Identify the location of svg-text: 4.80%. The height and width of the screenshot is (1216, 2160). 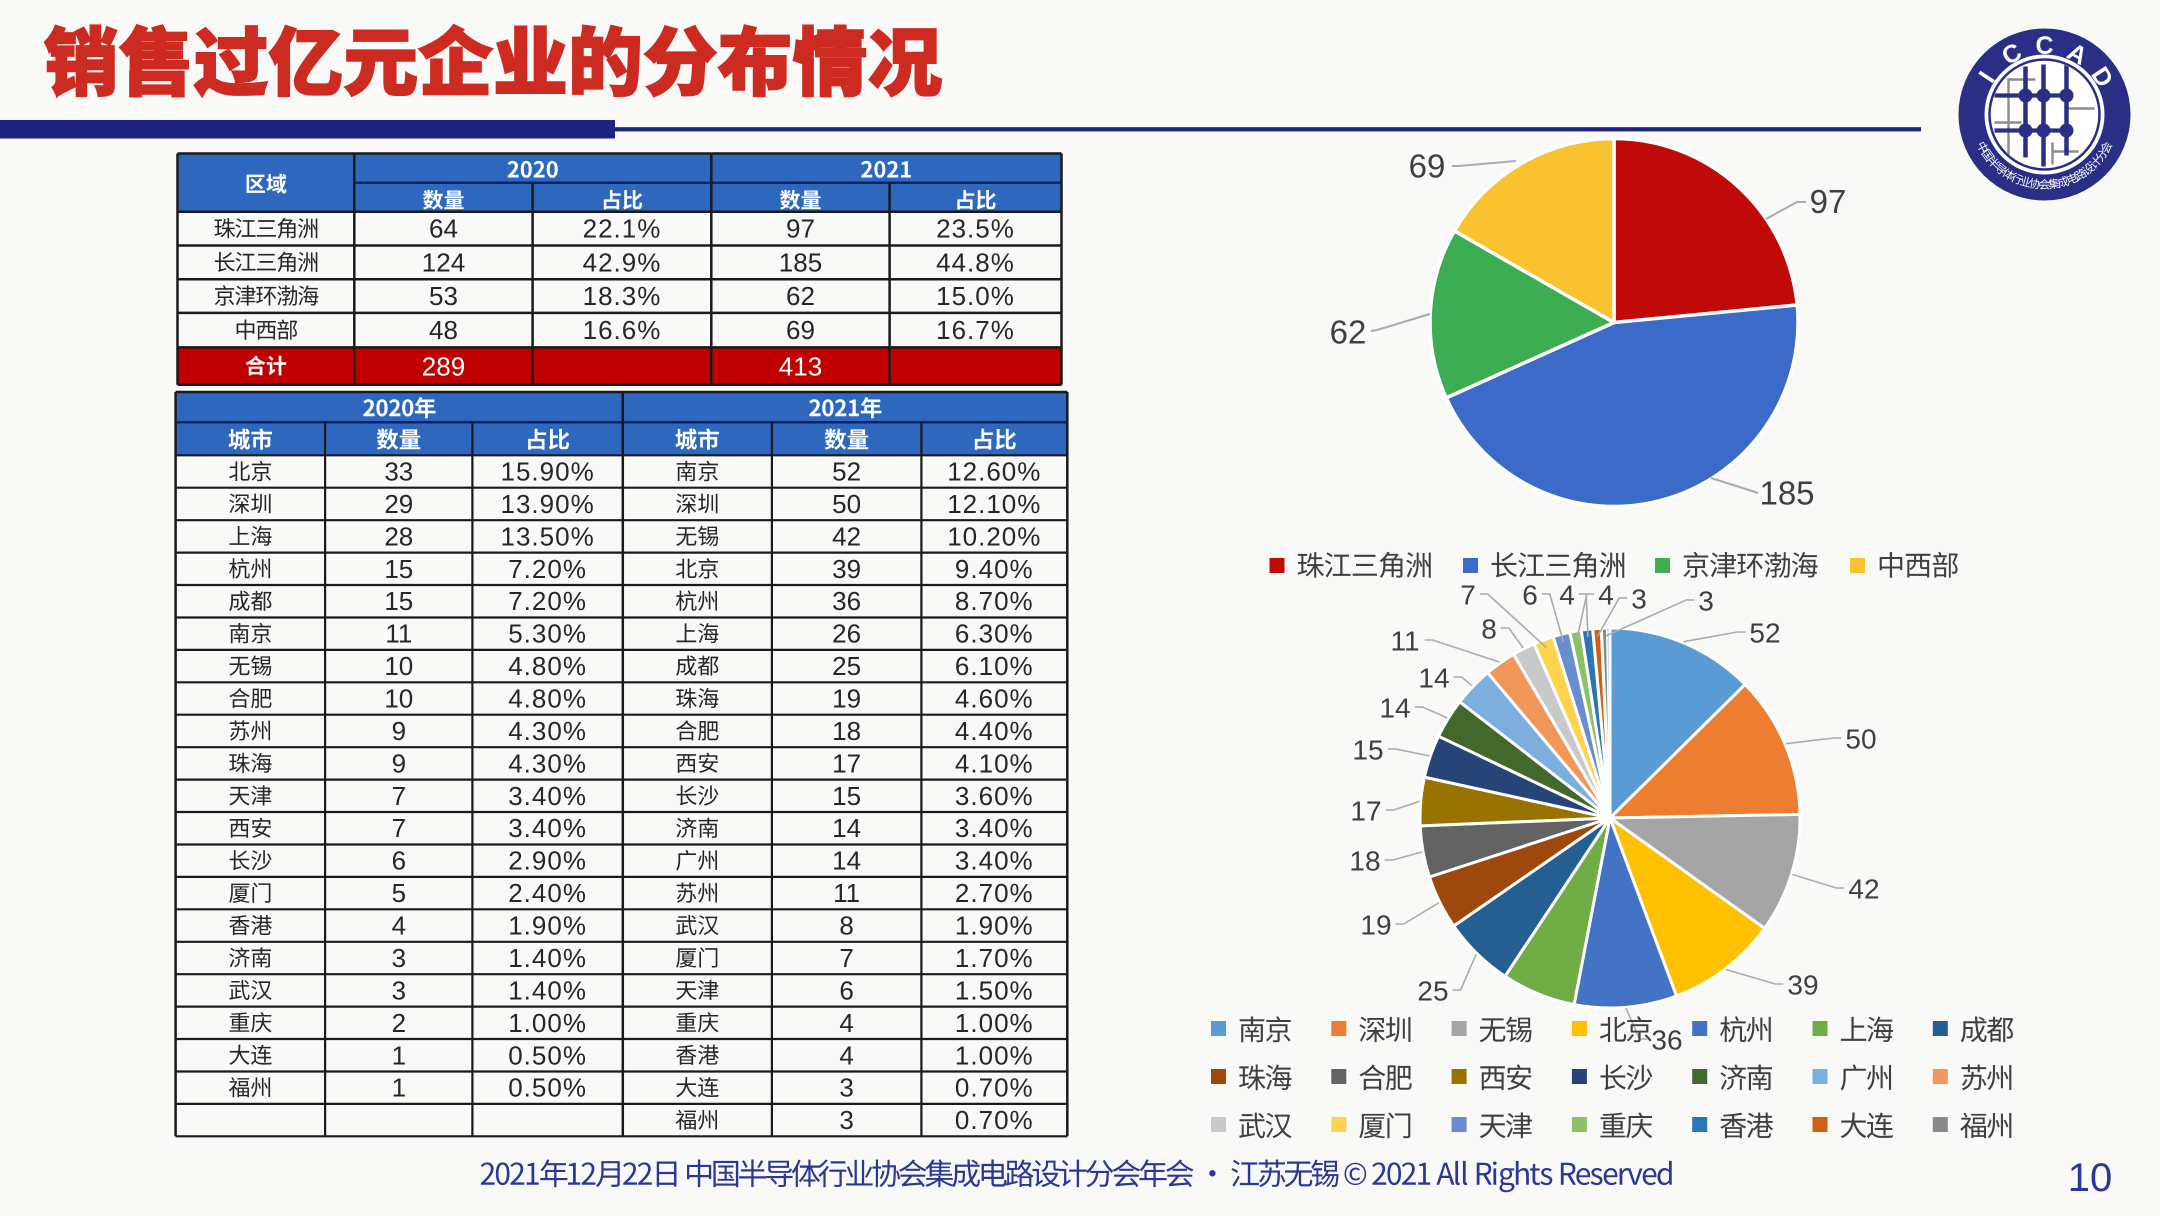
(547, 699).